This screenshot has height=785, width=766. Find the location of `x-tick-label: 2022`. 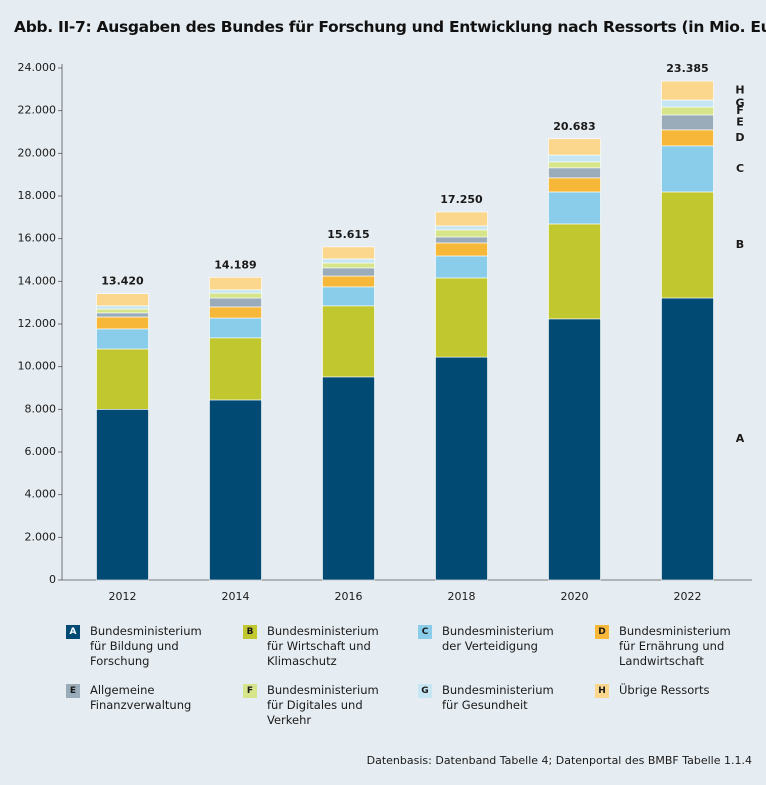

x-tick-label: 2022 is located at coordinates (688, 596).